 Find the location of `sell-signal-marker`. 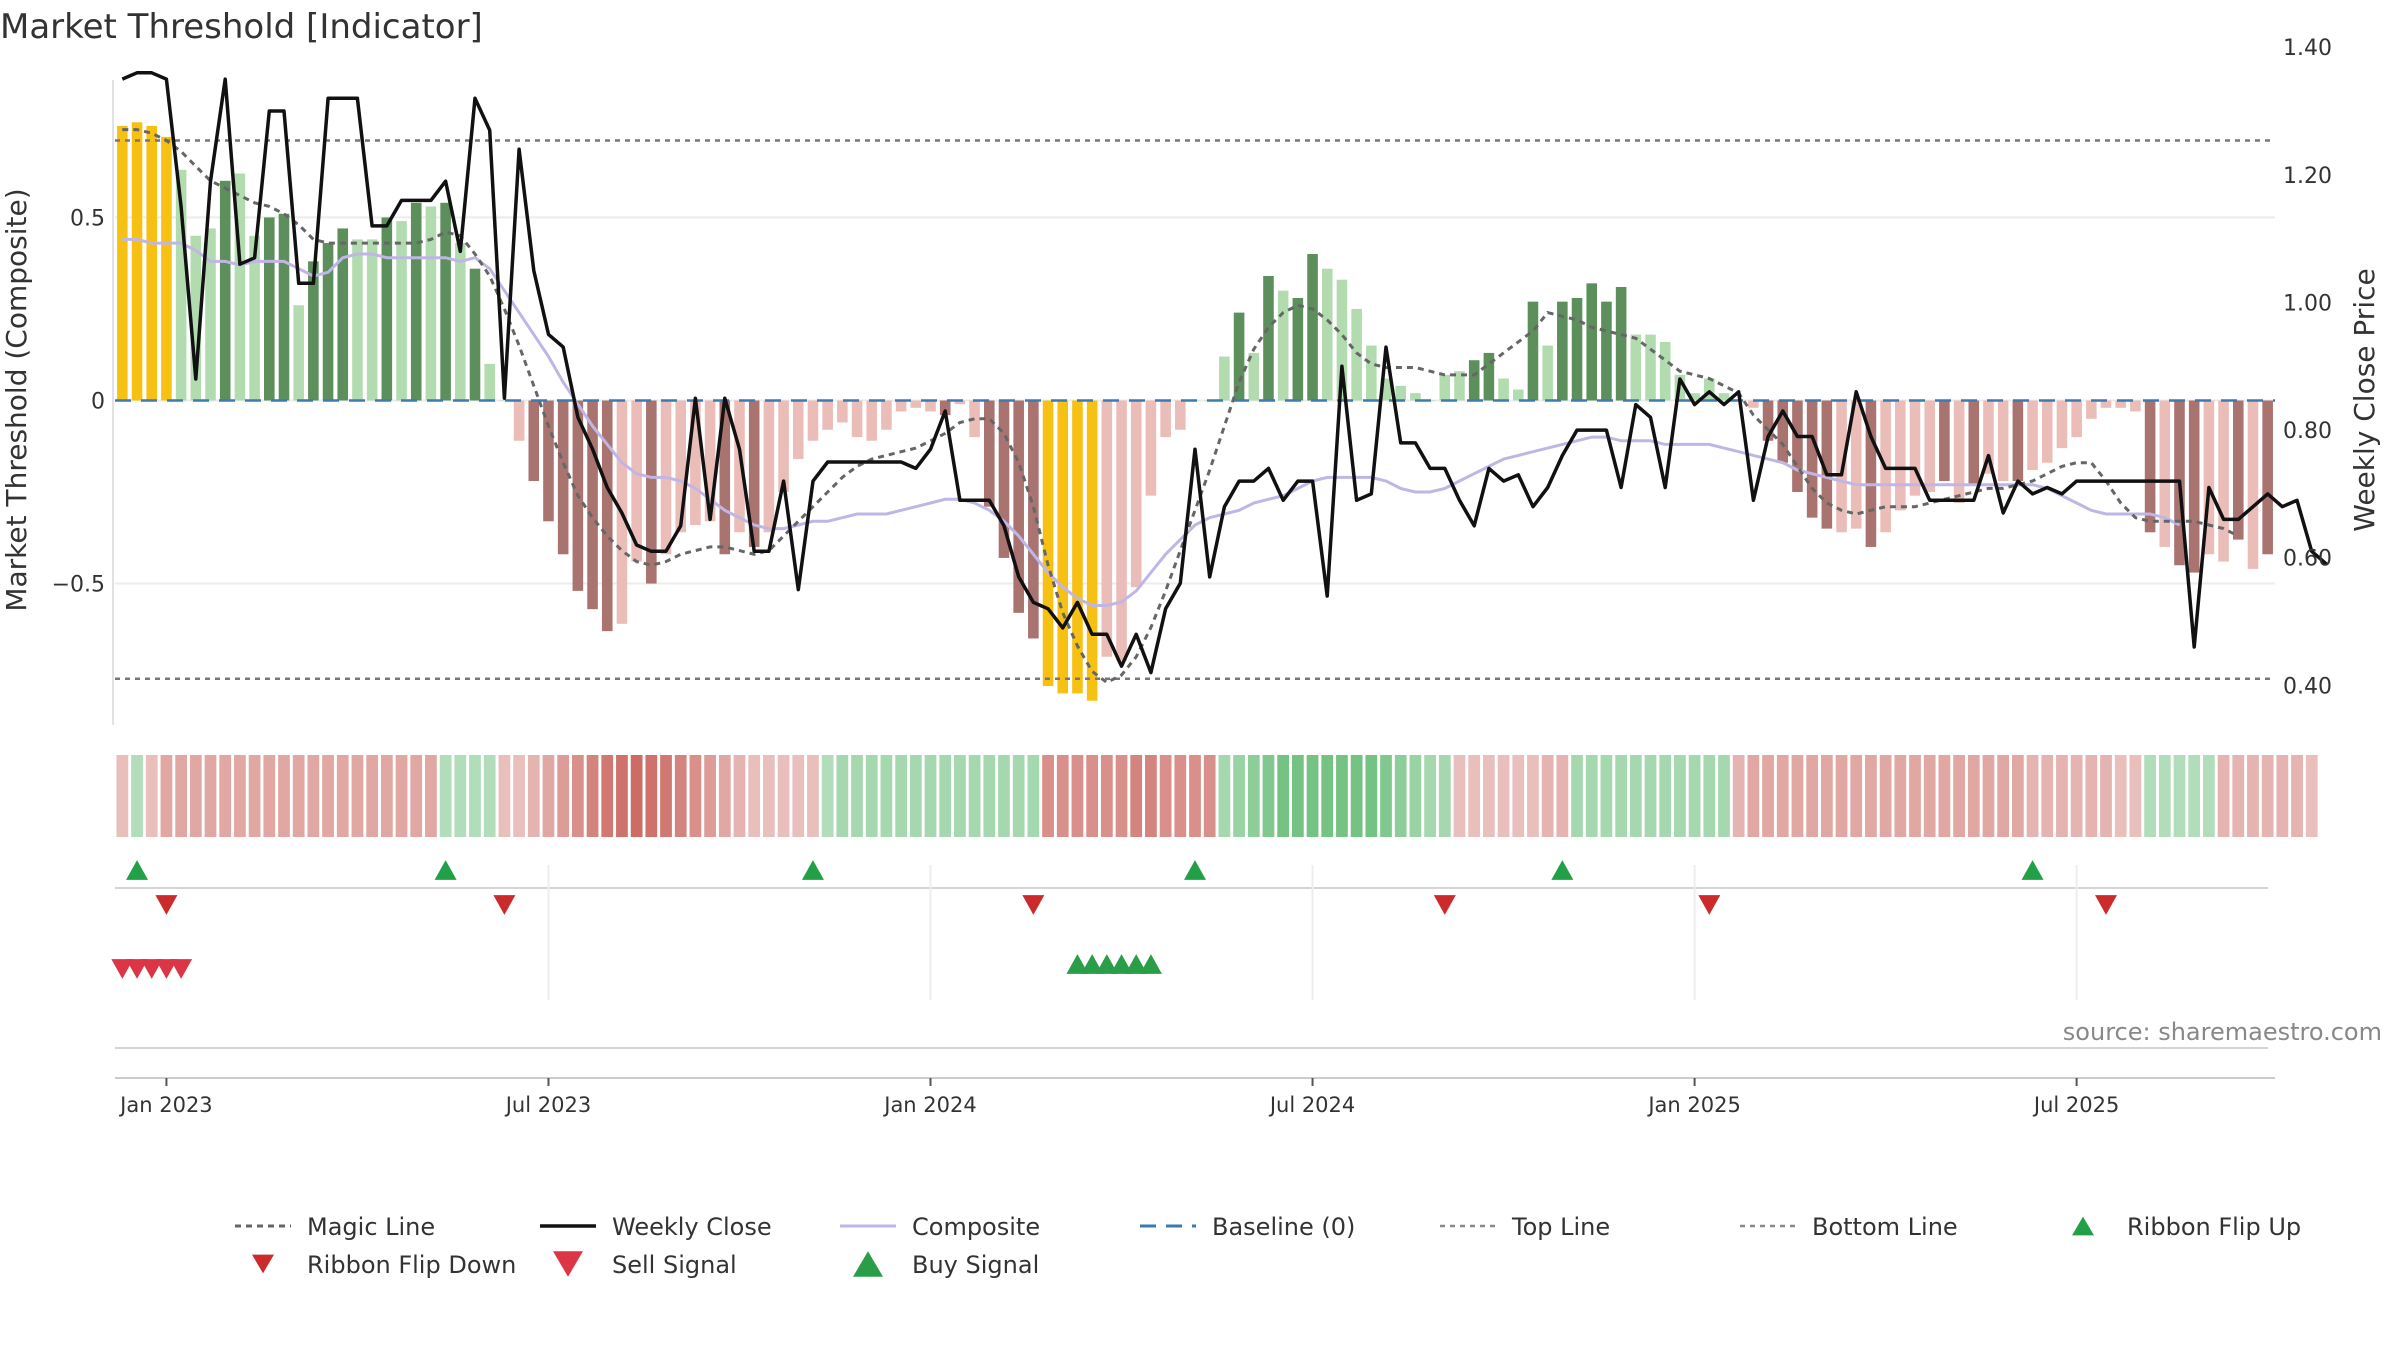

sell-signal-marker is located at coordinates (166, 969).